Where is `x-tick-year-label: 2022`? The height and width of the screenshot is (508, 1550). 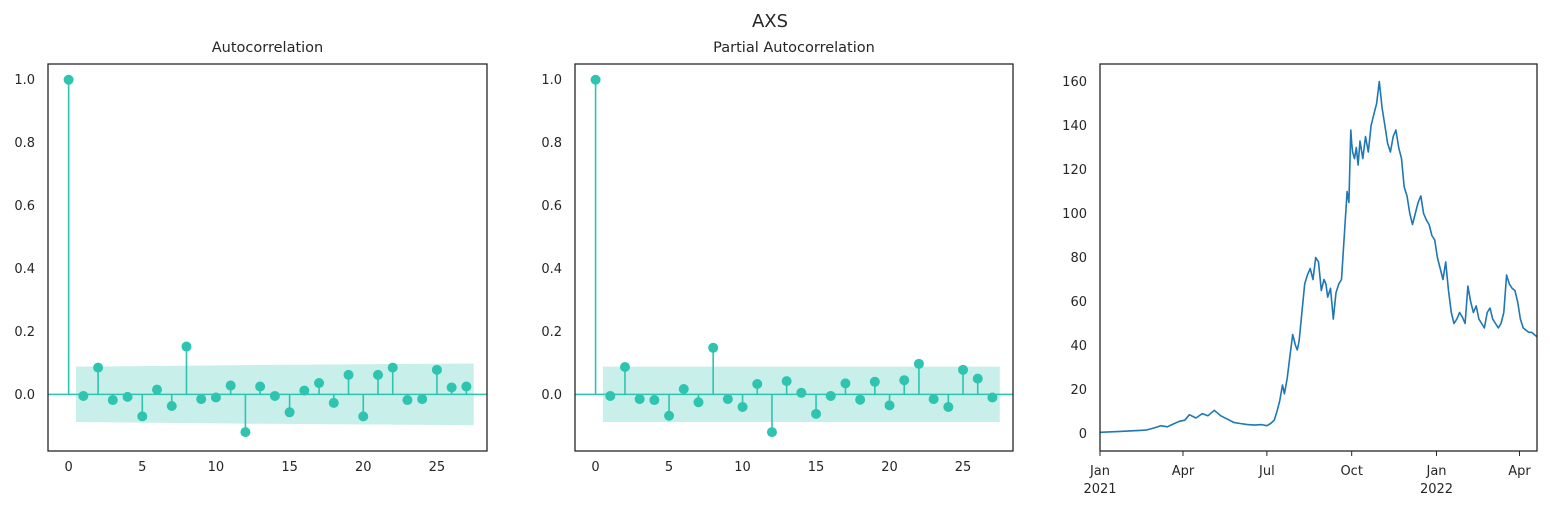
x-tick-year-label: 2022 is located at coordinates (1436, 489).